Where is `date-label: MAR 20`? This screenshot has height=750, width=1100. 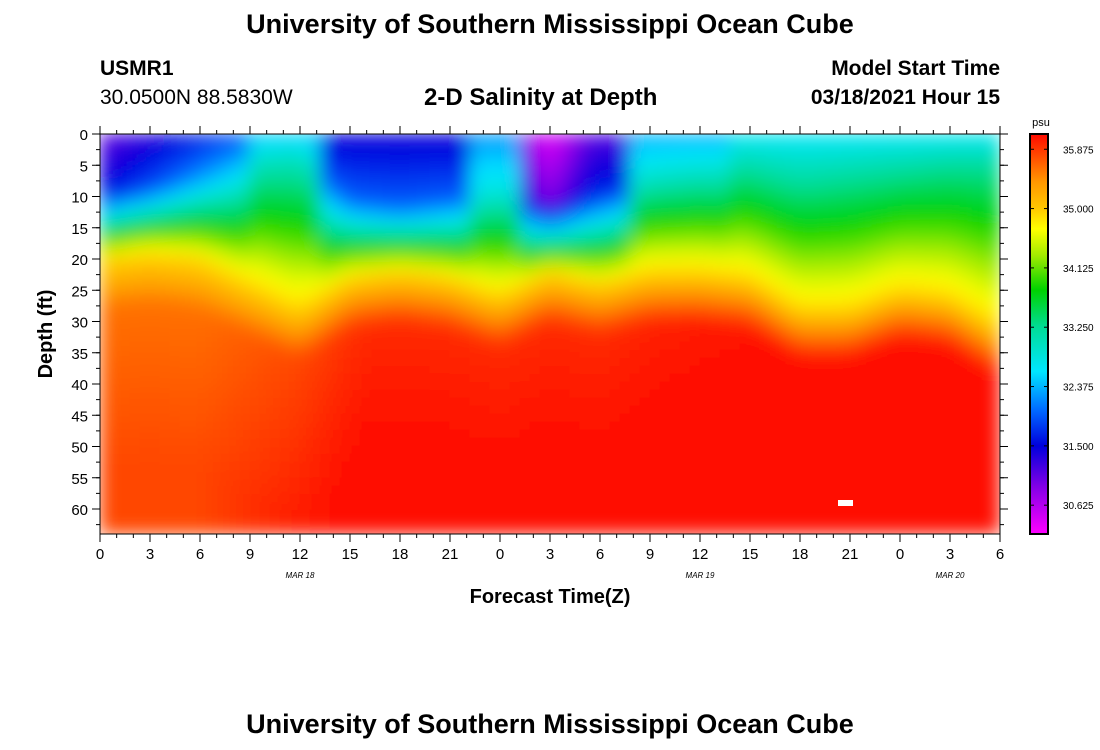 date-label: MAR 20 is located at coordinates (950, 575).